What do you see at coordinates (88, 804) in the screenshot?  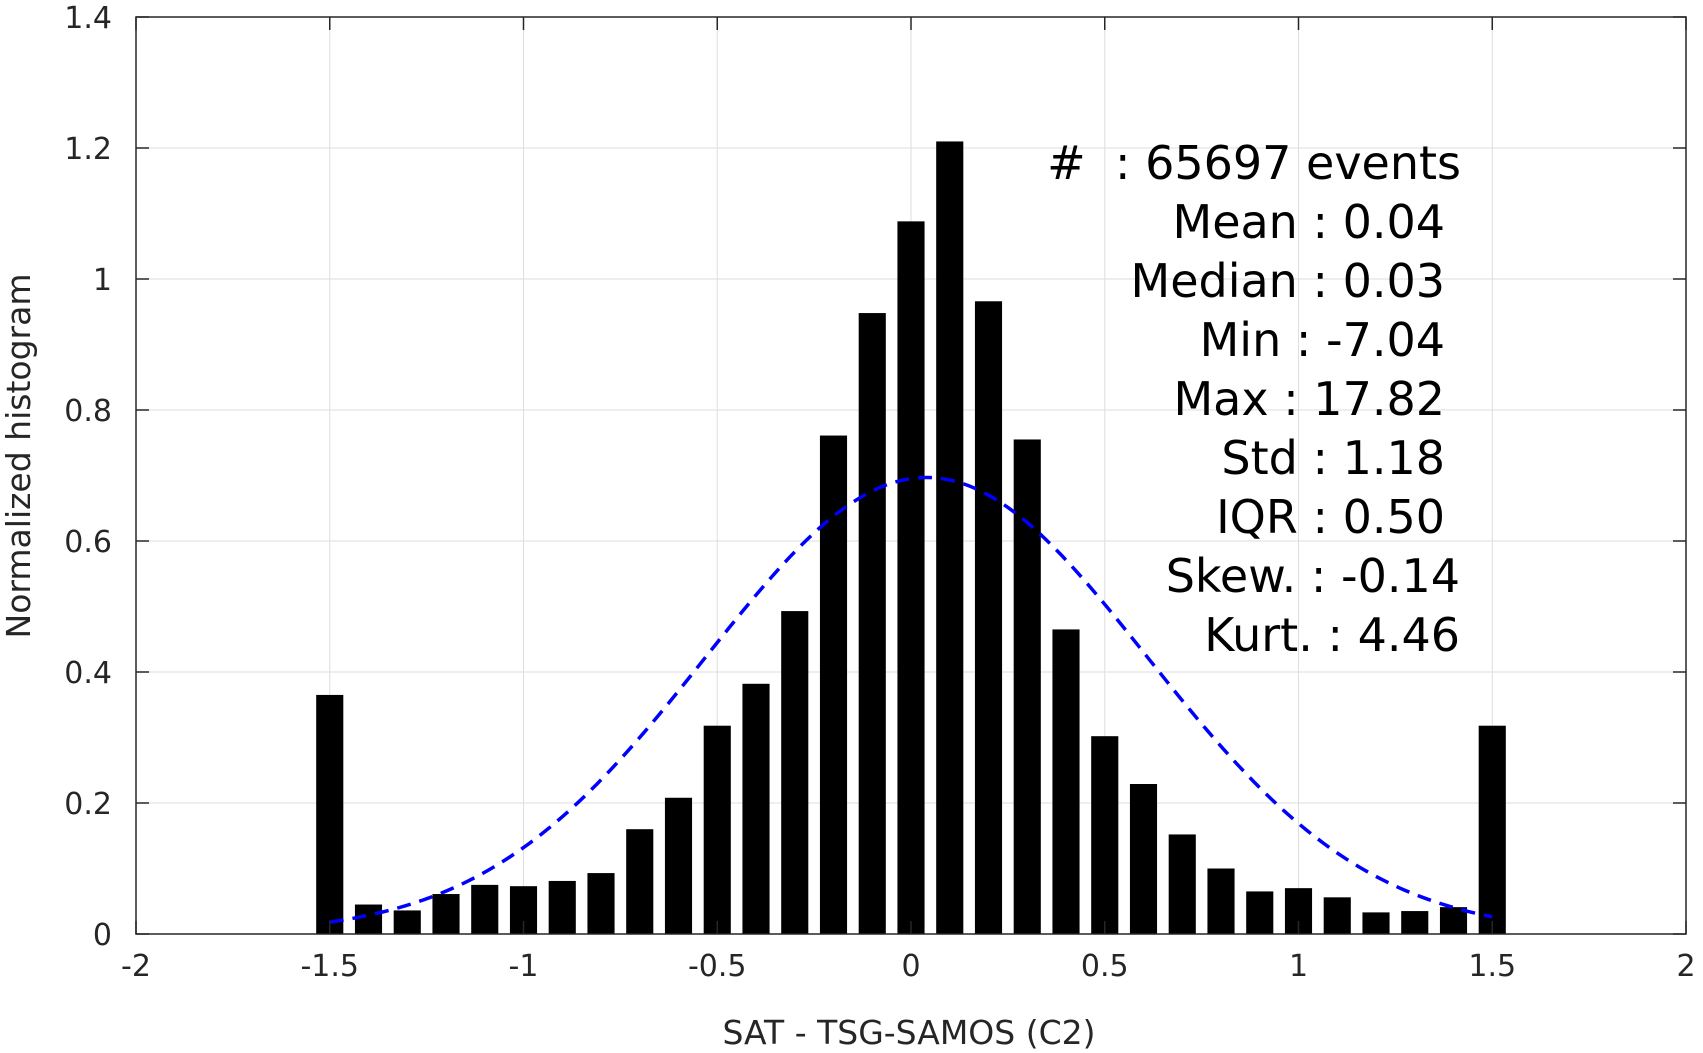 I see `y-tick-label: 0.2` at bounding box center [88, 804].